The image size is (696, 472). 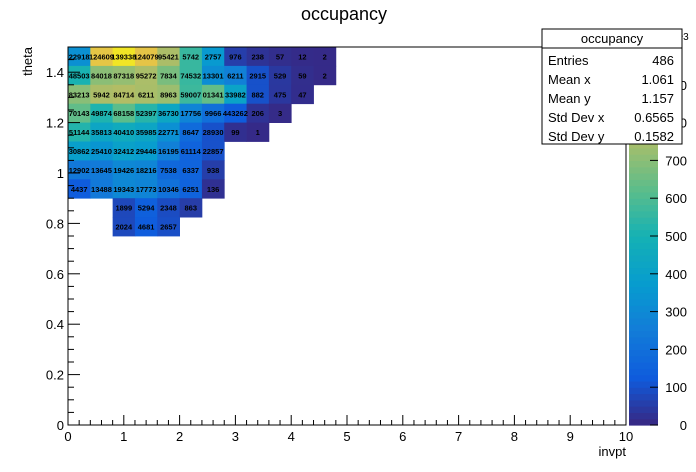 What do you see at coordinates (654, 136) in the screenshot?
I see `stats-entry-value: 0.1582` at bounding box center [654, 136].